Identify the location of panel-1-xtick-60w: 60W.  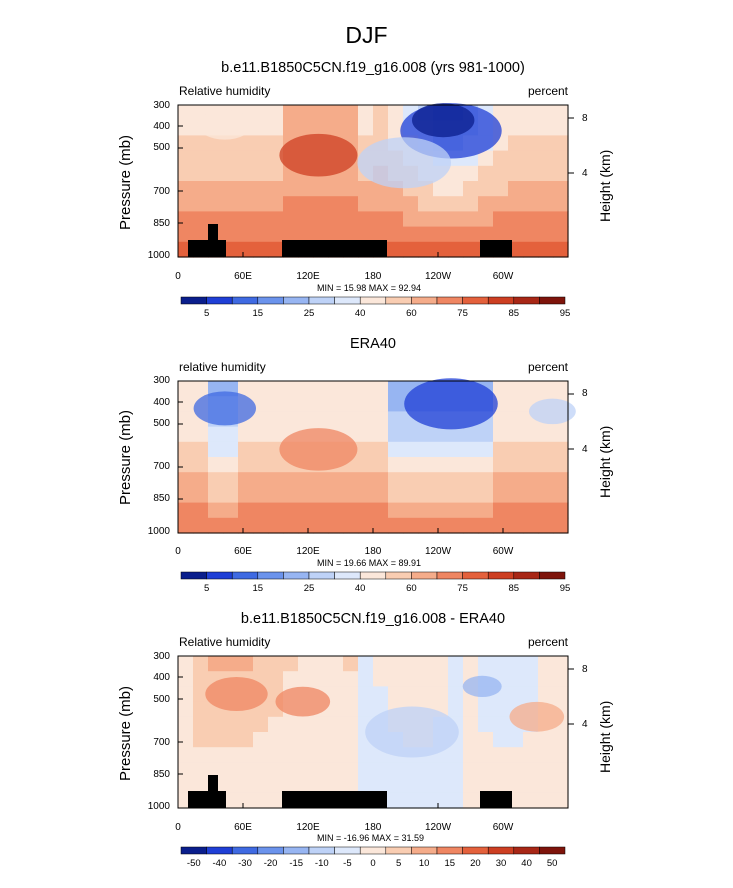
(503, 276).